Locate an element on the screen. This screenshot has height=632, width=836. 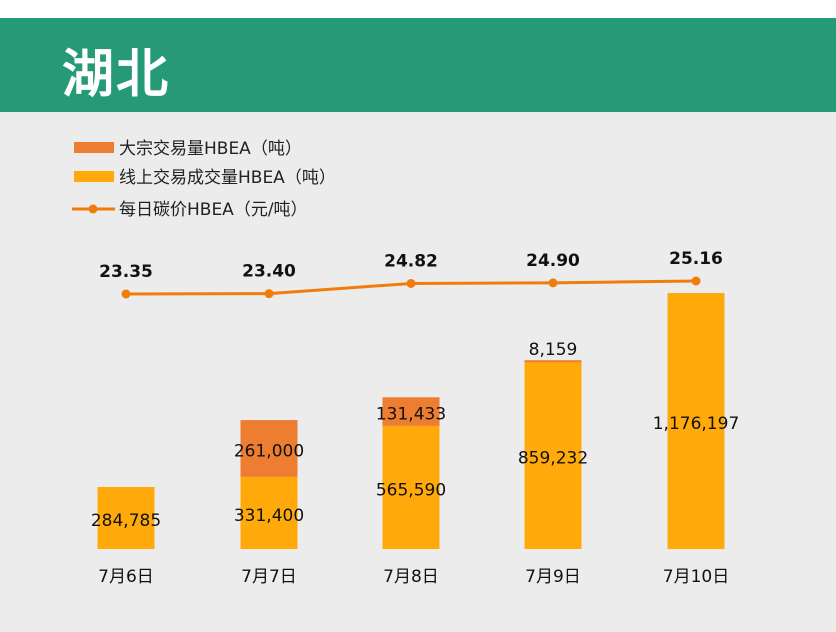
legend-marker-price is located at coordinates (93, 209).